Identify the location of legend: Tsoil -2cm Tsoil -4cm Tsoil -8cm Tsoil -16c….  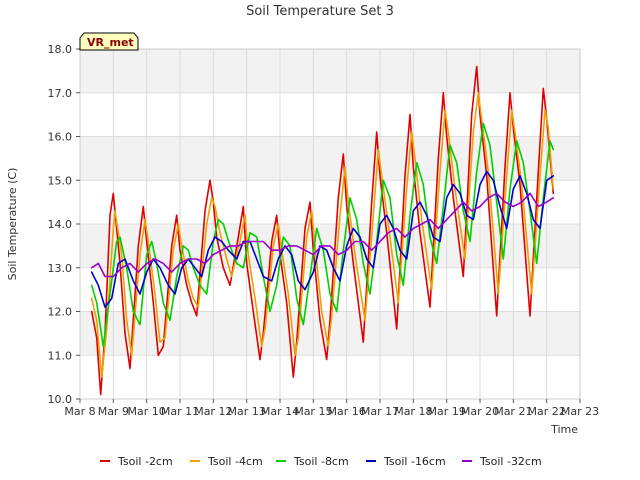
(321, 461).